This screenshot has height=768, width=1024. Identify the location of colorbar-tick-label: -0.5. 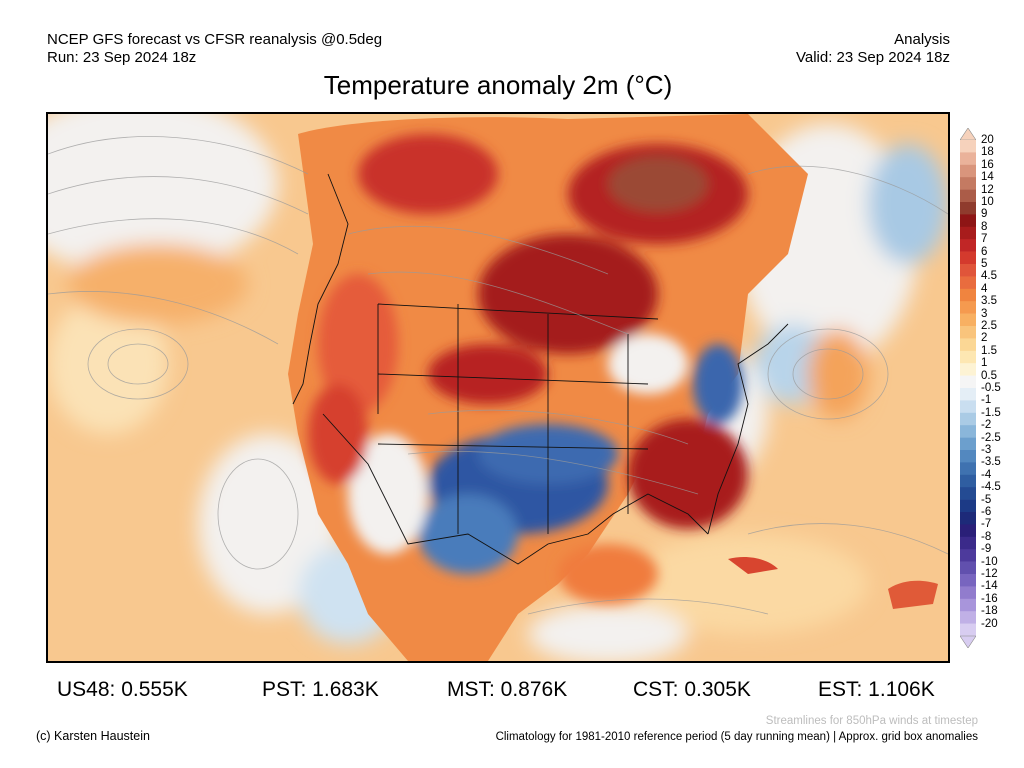
(991, 388).